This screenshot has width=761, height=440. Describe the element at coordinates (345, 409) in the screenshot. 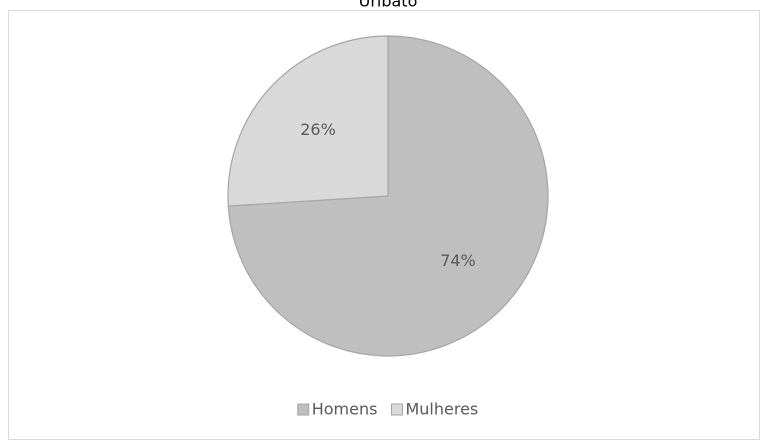

I see `legend-label: Homens` at that location.